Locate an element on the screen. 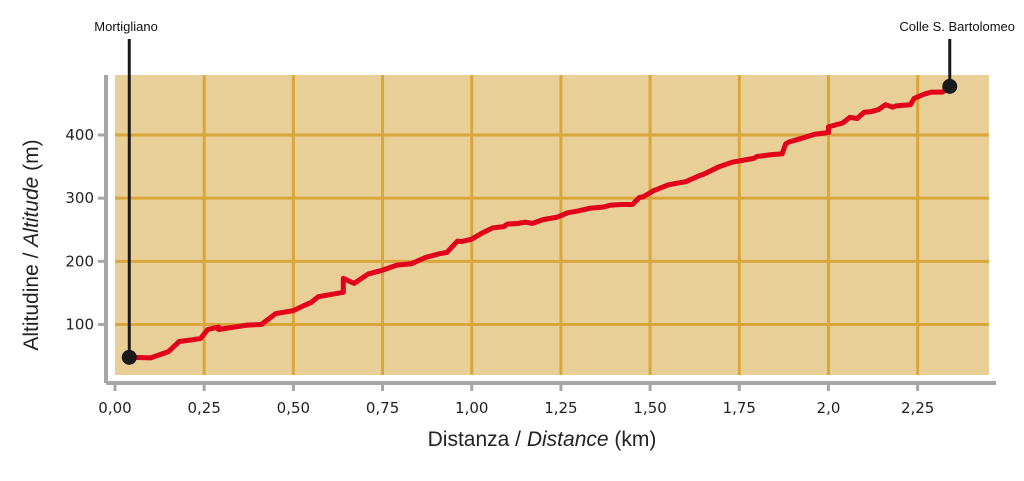 Image resolution: width=1024 pixels, height=481 pixels. x-tick-label: 2,25 is located at coordinates (917, 408).